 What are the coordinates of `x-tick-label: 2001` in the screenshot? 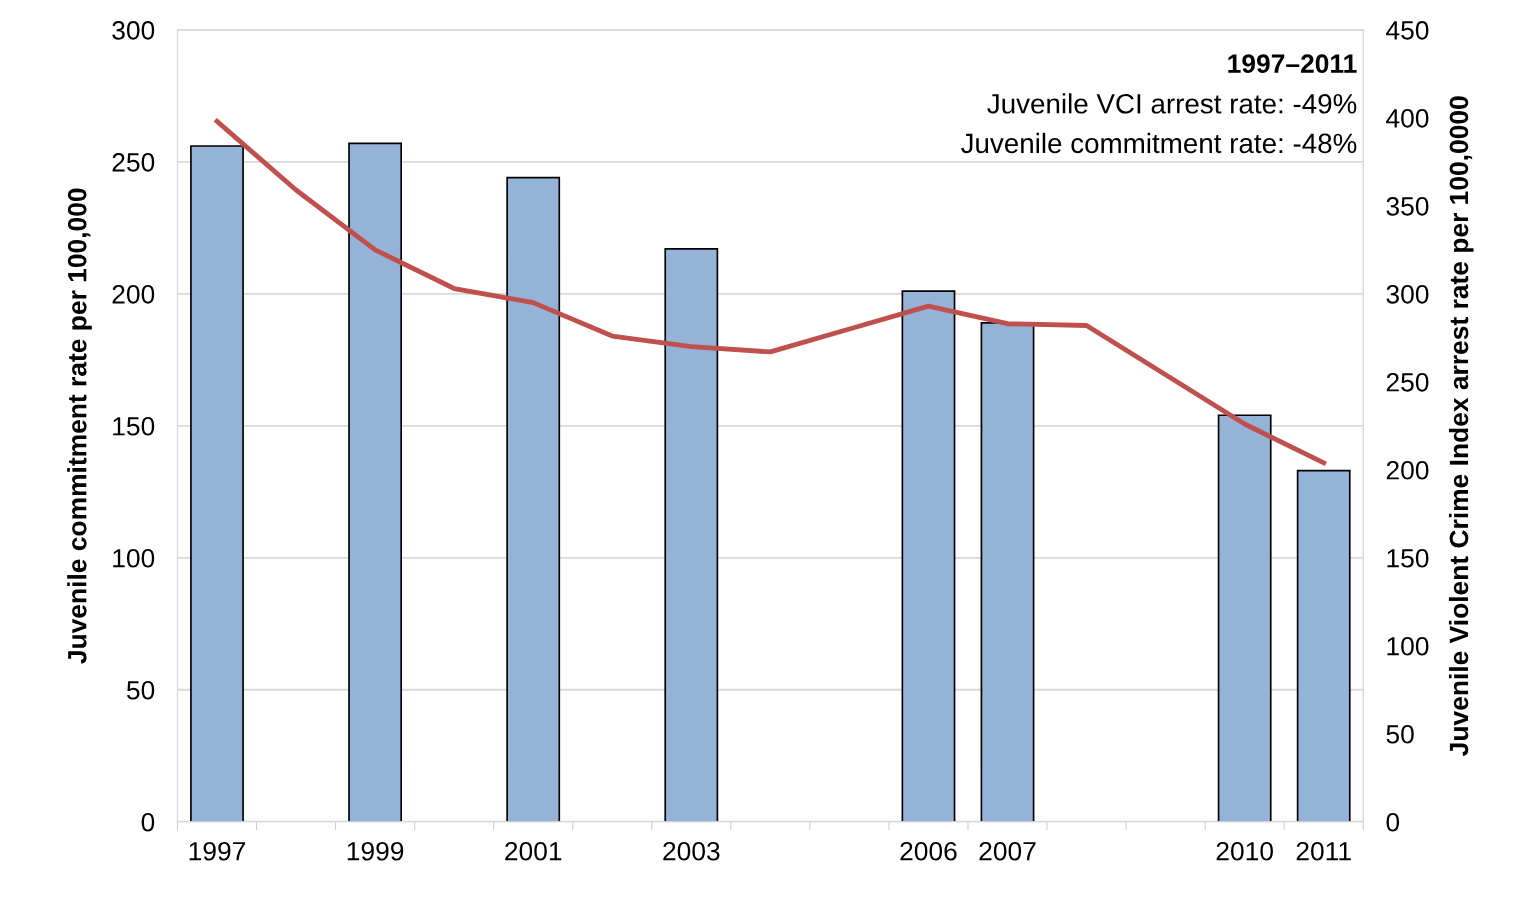 It's located at (533, 851).